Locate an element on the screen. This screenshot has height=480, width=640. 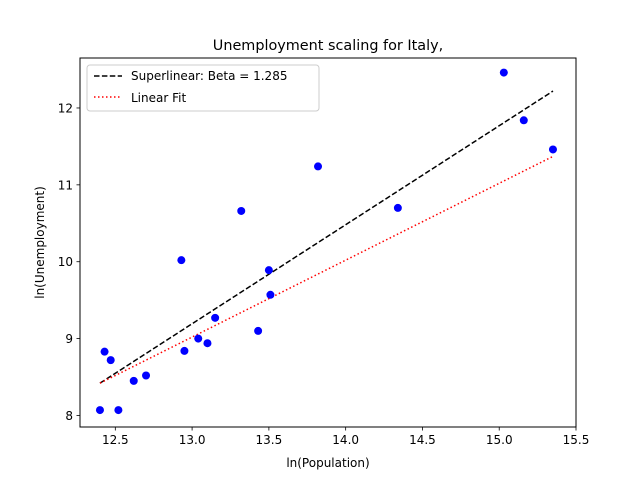
y-tick-label: 10 is located at coordinates (65, 262).